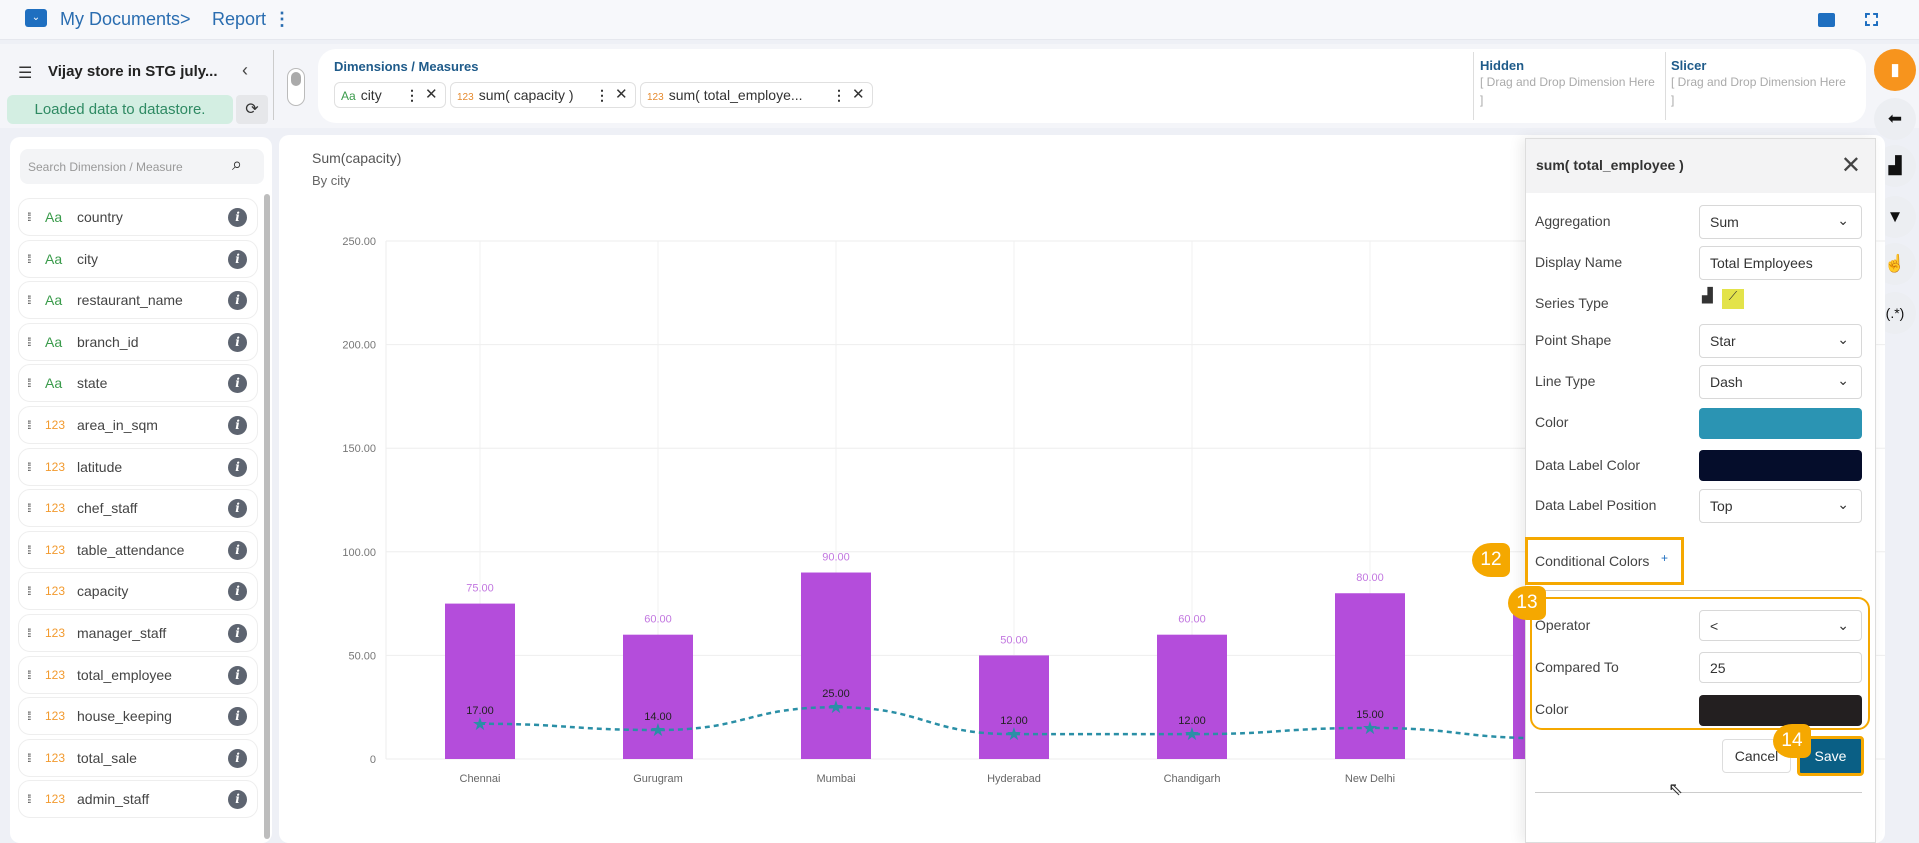  Describe the element at coordinates (282, 19) in the screenshot. I see `report-menu-icon: ⋮` at that location.